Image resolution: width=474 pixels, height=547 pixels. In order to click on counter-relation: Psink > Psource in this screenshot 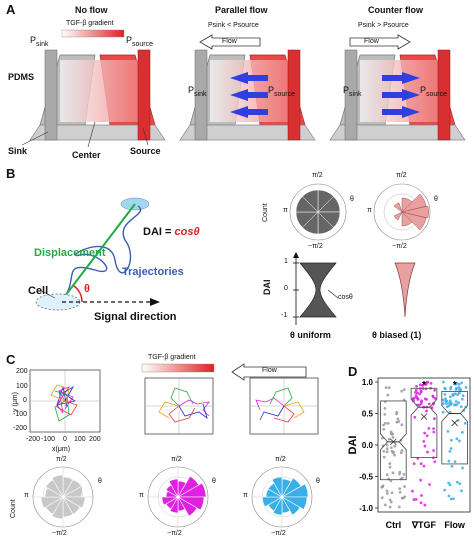, I will do `click(383, 25)`.